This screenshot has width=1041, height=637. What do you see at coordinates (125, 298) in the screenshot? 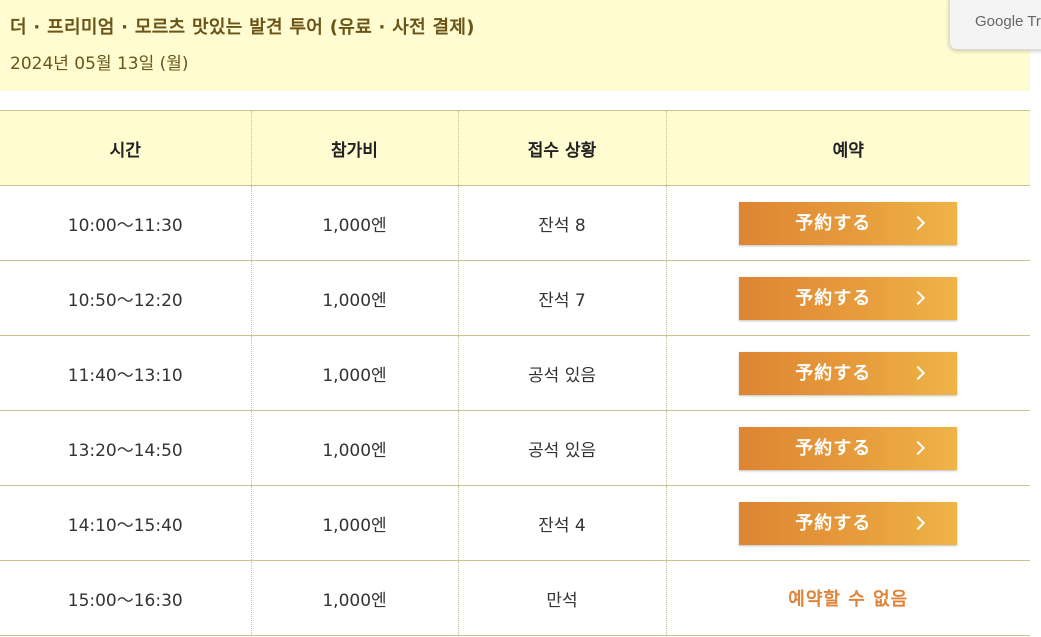
I see `time-cell: 10:50〜12:20` at bounding box center [125, 298].